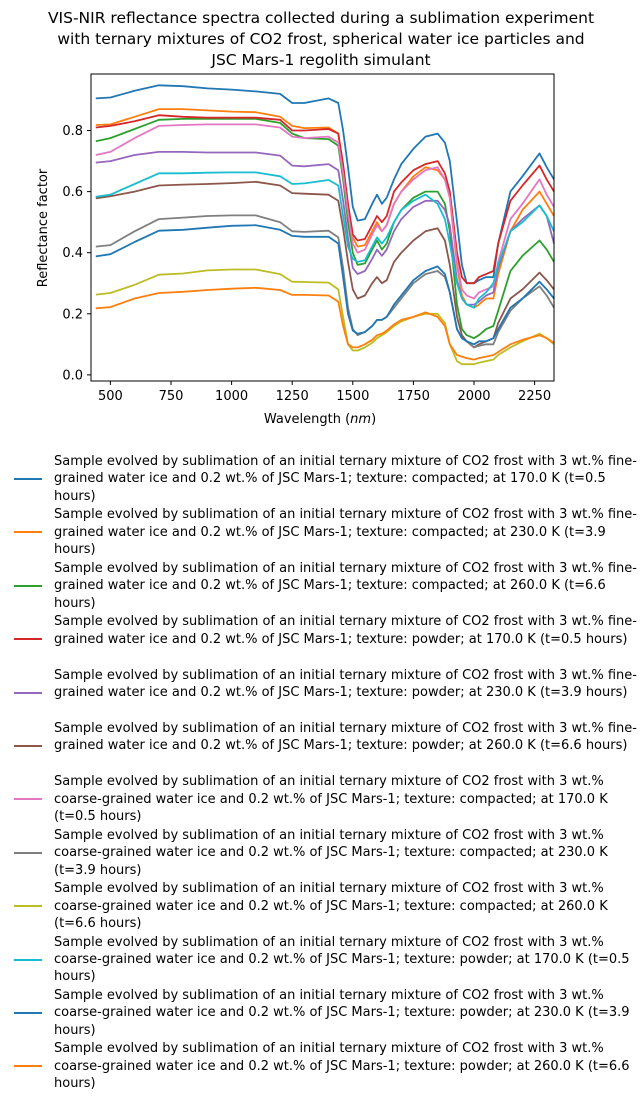  I want to click on x-tick-label: 2000, so click(473, 396).